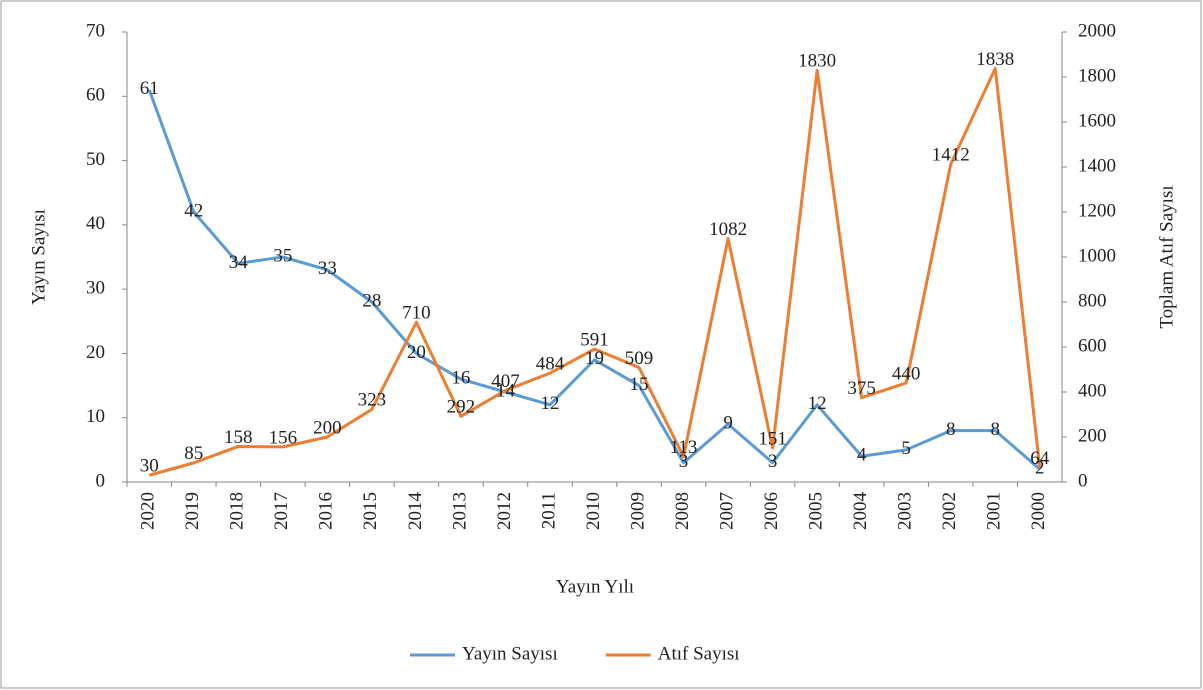 The image size is (1203, 690). What do you see at coordinates (594, 358) in the screenshot?
I see `data-label: 19` at bounding box center [594, 358].